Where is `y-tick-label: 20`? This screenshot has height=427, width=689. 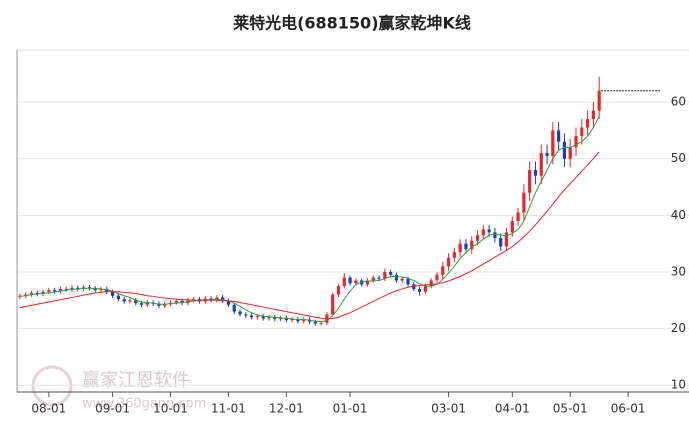 y-tick-label: 20 is located at coordinates (678, 328).